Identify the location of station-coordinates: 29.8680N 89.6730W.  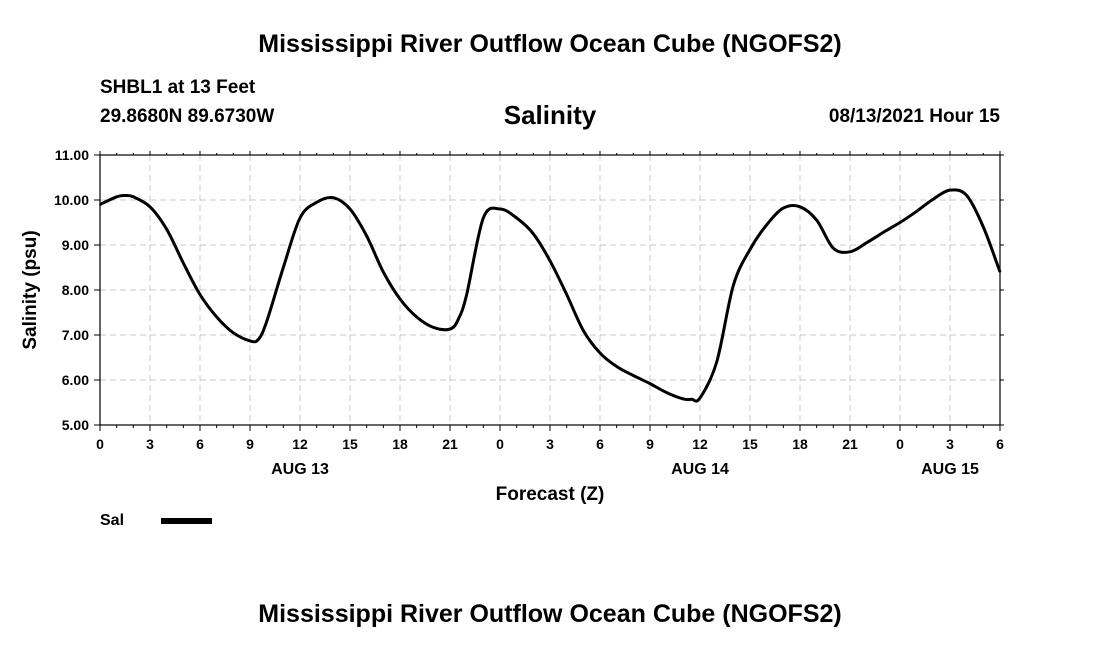
(187, 116).